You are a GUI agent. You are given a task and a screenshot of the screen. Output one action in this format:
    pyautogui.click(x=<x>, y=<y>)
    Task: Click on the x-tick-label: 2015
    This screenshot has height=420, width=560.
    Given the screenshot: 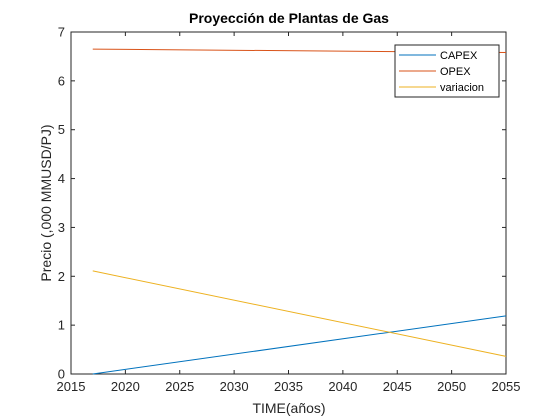 What is the action you would take?
    pyautogui.click(x=71, y=386)
    